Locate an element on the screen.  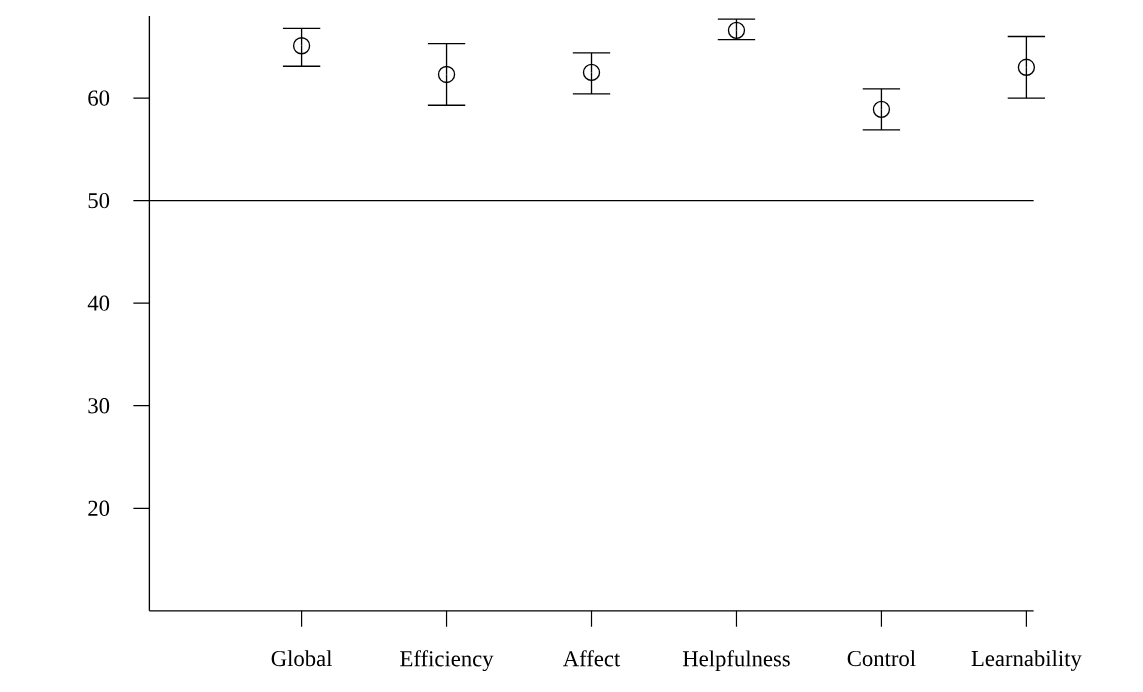
x-tick-label: Affect is located at coordinates (592, 658).